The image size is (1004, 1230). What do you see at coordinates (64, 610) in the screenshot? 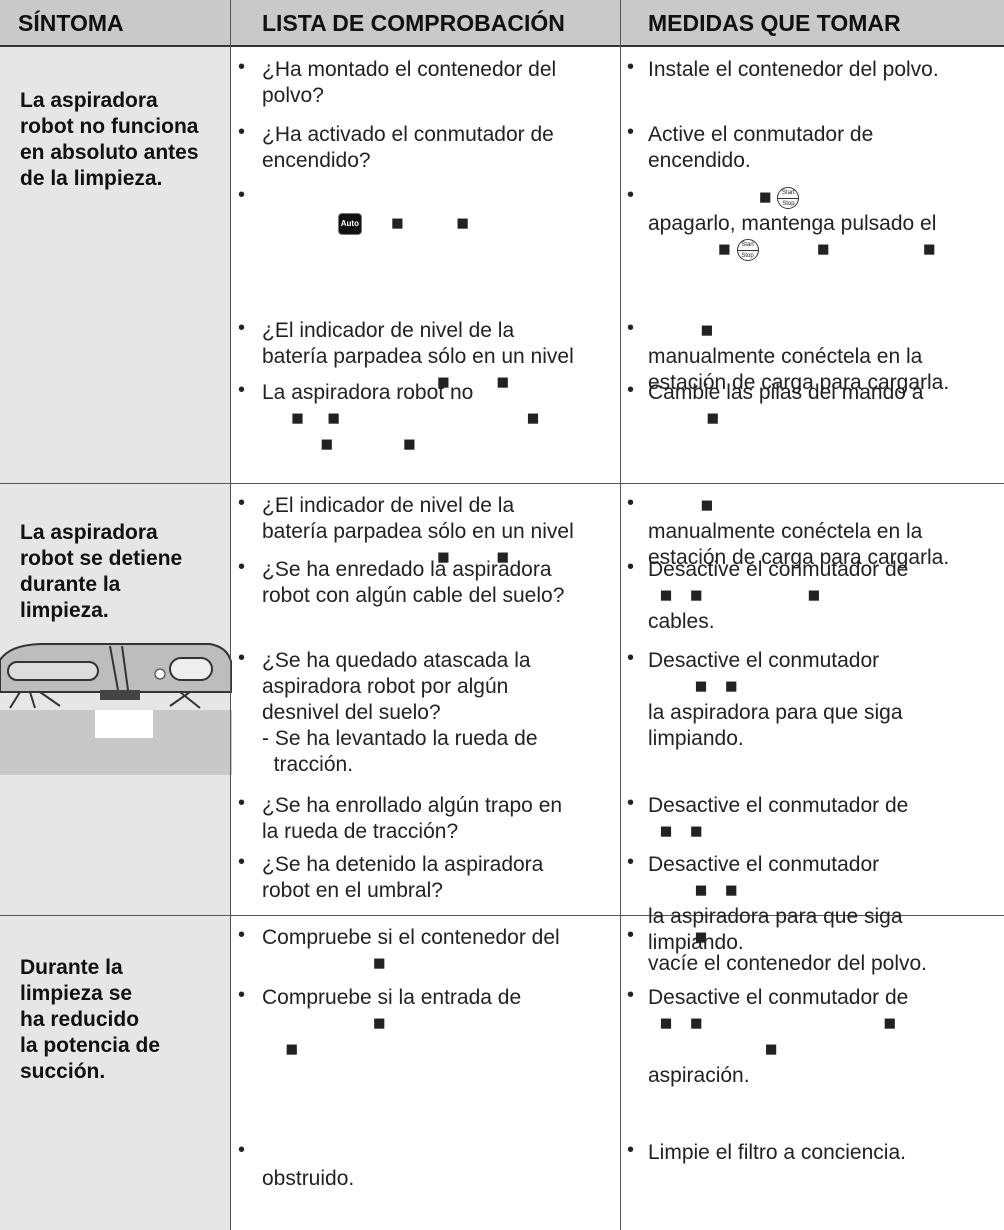
I see `symptom-line: limpieza.` at bounding box center [64, 610].